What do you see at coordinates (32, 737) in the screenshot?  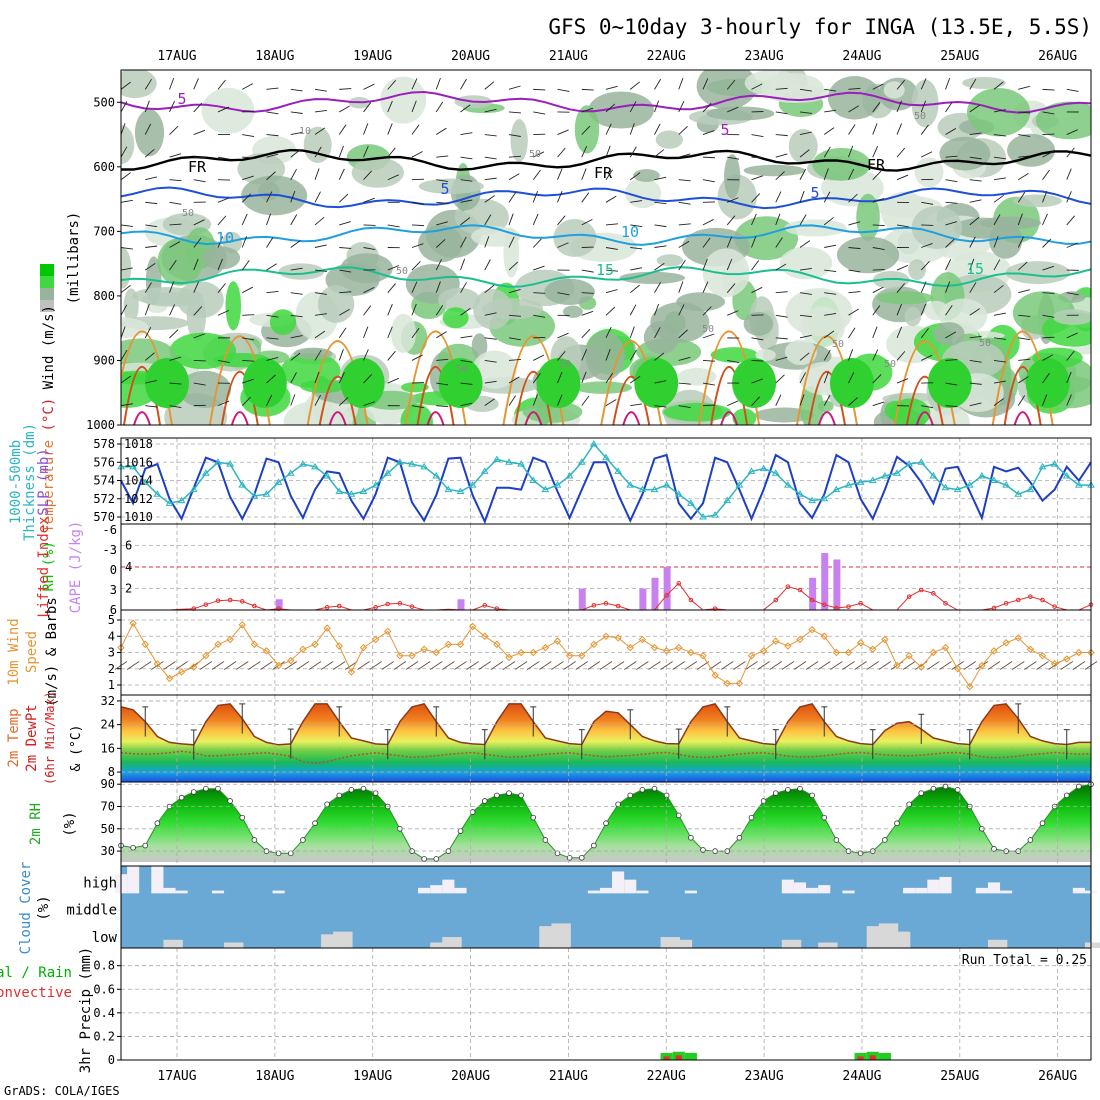 I see `dewpt-label: 2m DewPt` at bounding box center [32, 737].